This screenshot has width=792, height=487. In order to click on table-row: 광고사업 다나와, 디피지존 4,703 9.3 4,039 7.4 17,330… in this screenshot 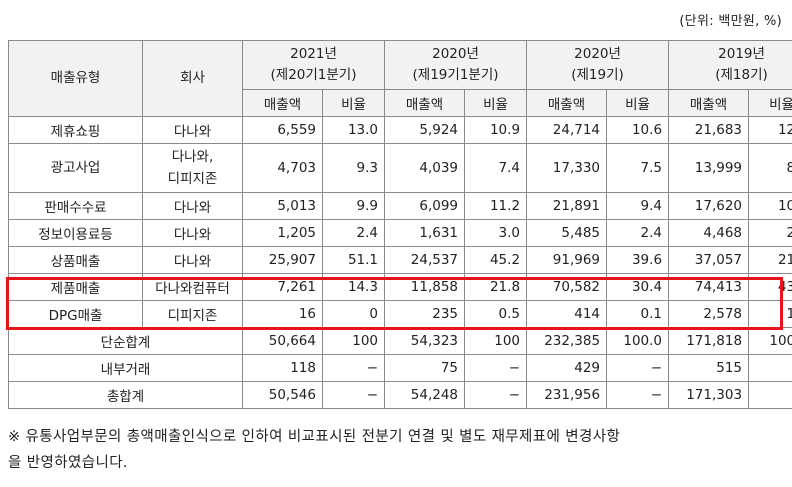, I will do `click(400, 168)`.